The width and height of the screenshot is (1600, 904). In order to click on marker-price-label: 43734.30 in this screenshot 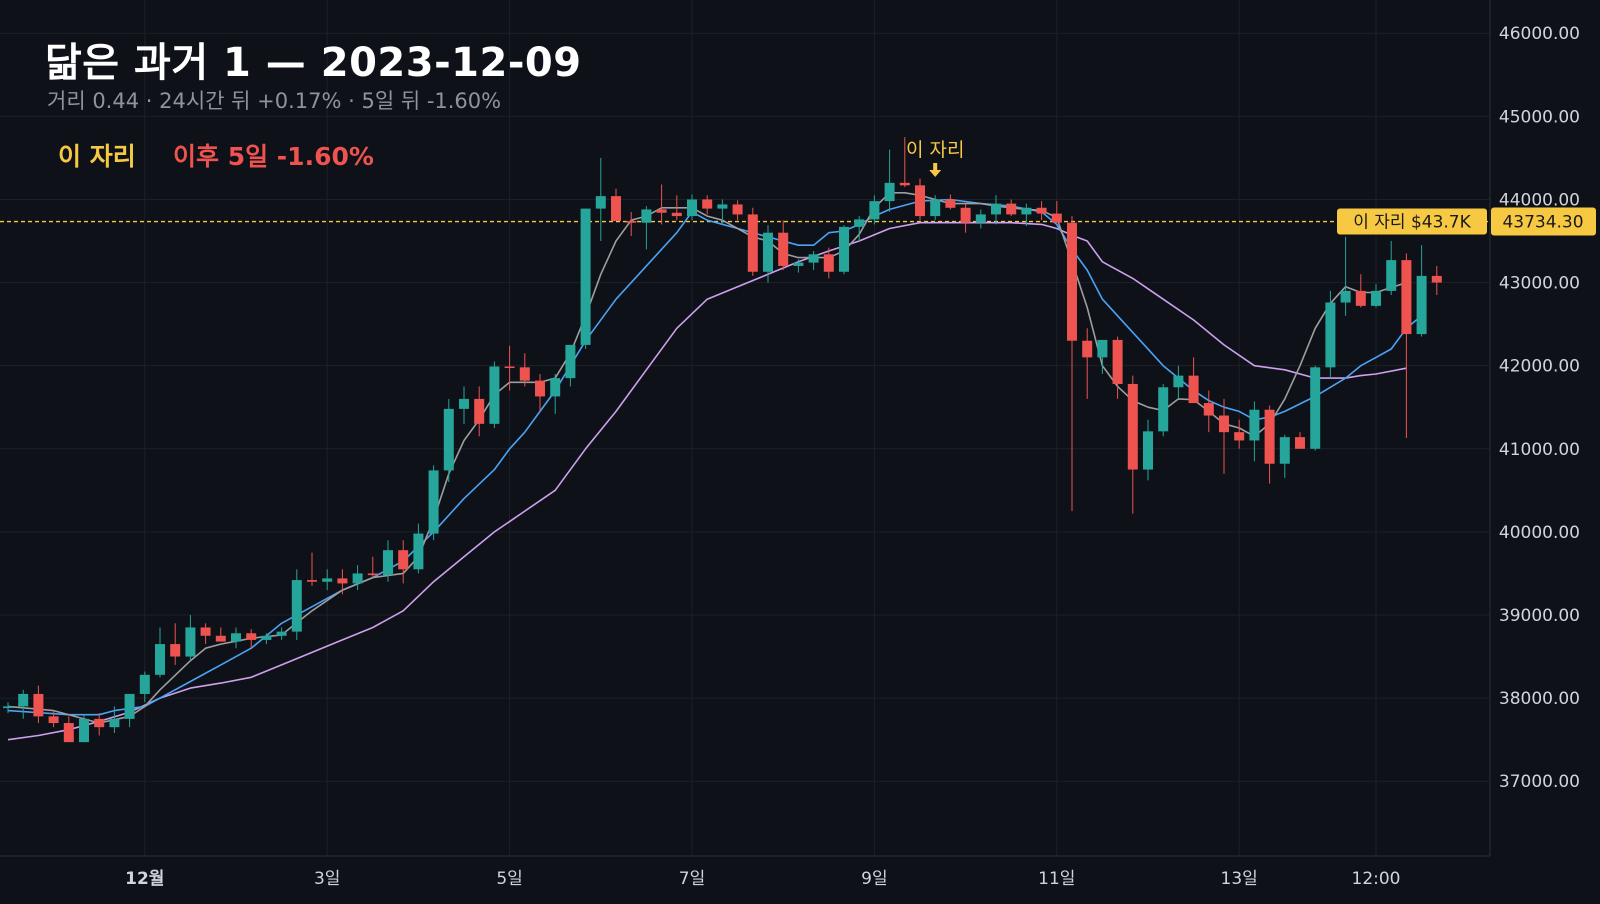, I will do `click(1542, 223)`.